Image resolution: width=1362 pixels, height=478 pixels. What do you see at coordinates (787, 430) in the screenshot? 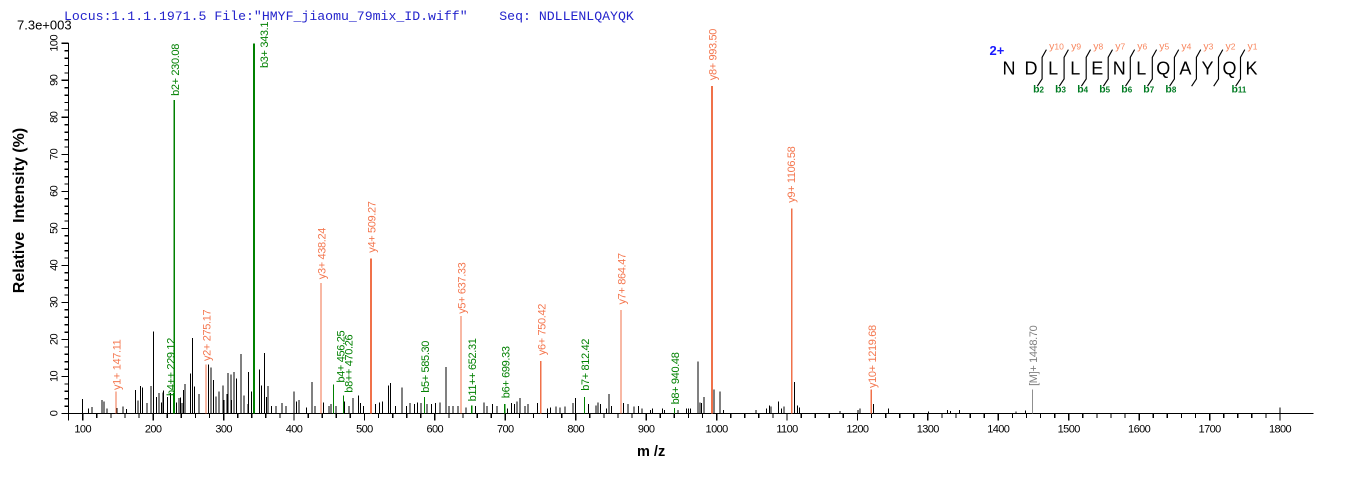
I see `svg-text: 1100` at bounding box center [787, 430].